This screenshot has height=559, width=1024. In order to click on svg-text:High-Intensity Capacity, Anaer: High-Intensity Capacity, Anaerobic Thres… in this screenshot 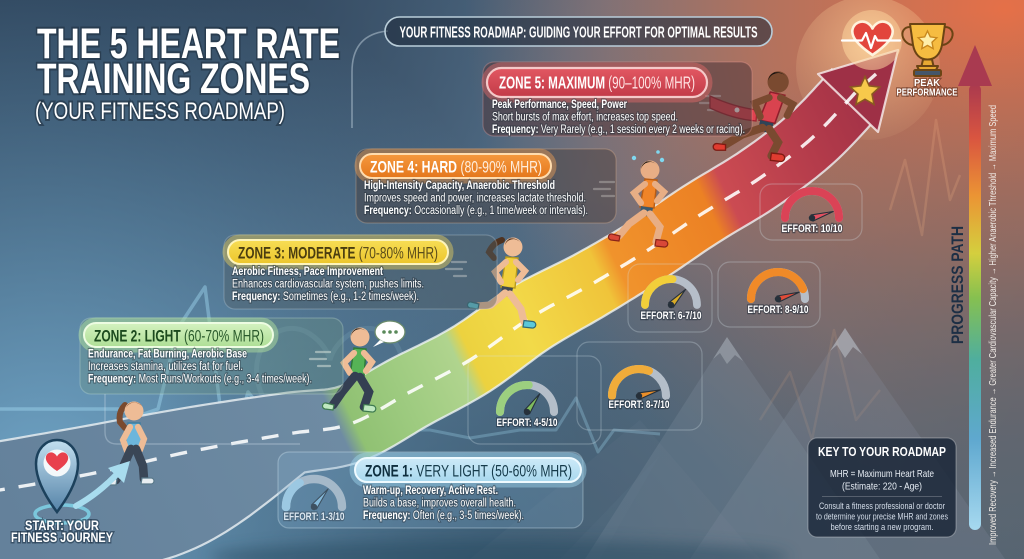, I will do `click(459, 186)`.